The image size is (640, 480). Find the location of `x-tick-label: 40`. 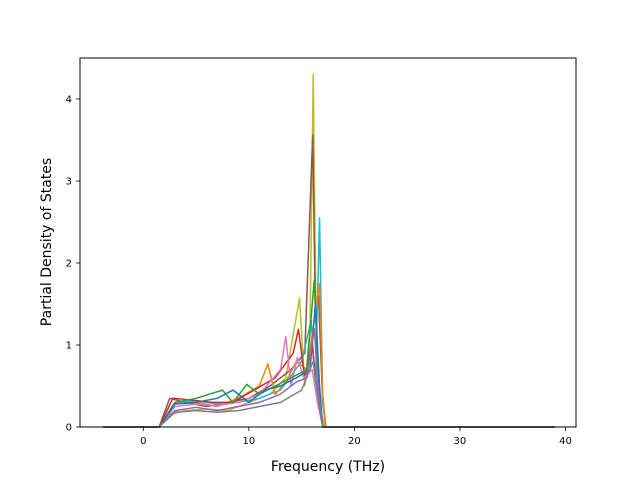

x-tick-label: 40 is located at coordinates (565, 441).